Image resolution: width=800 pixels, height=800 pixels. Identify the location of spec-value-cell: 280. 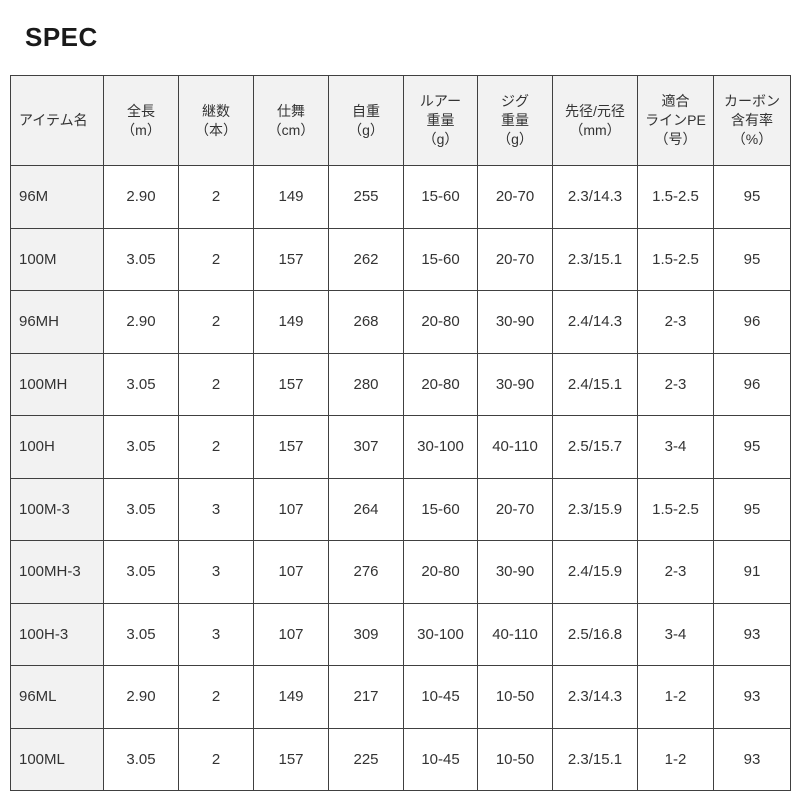
(366, 384).